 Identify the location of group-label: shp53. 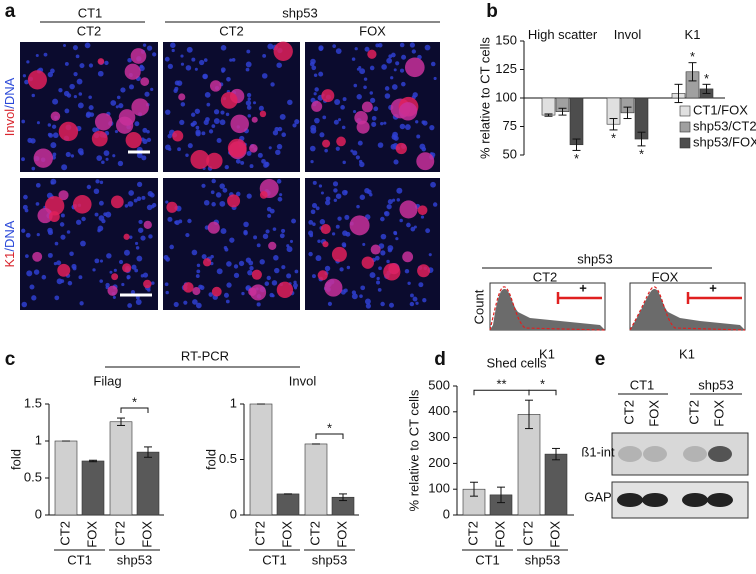
(134, 559).